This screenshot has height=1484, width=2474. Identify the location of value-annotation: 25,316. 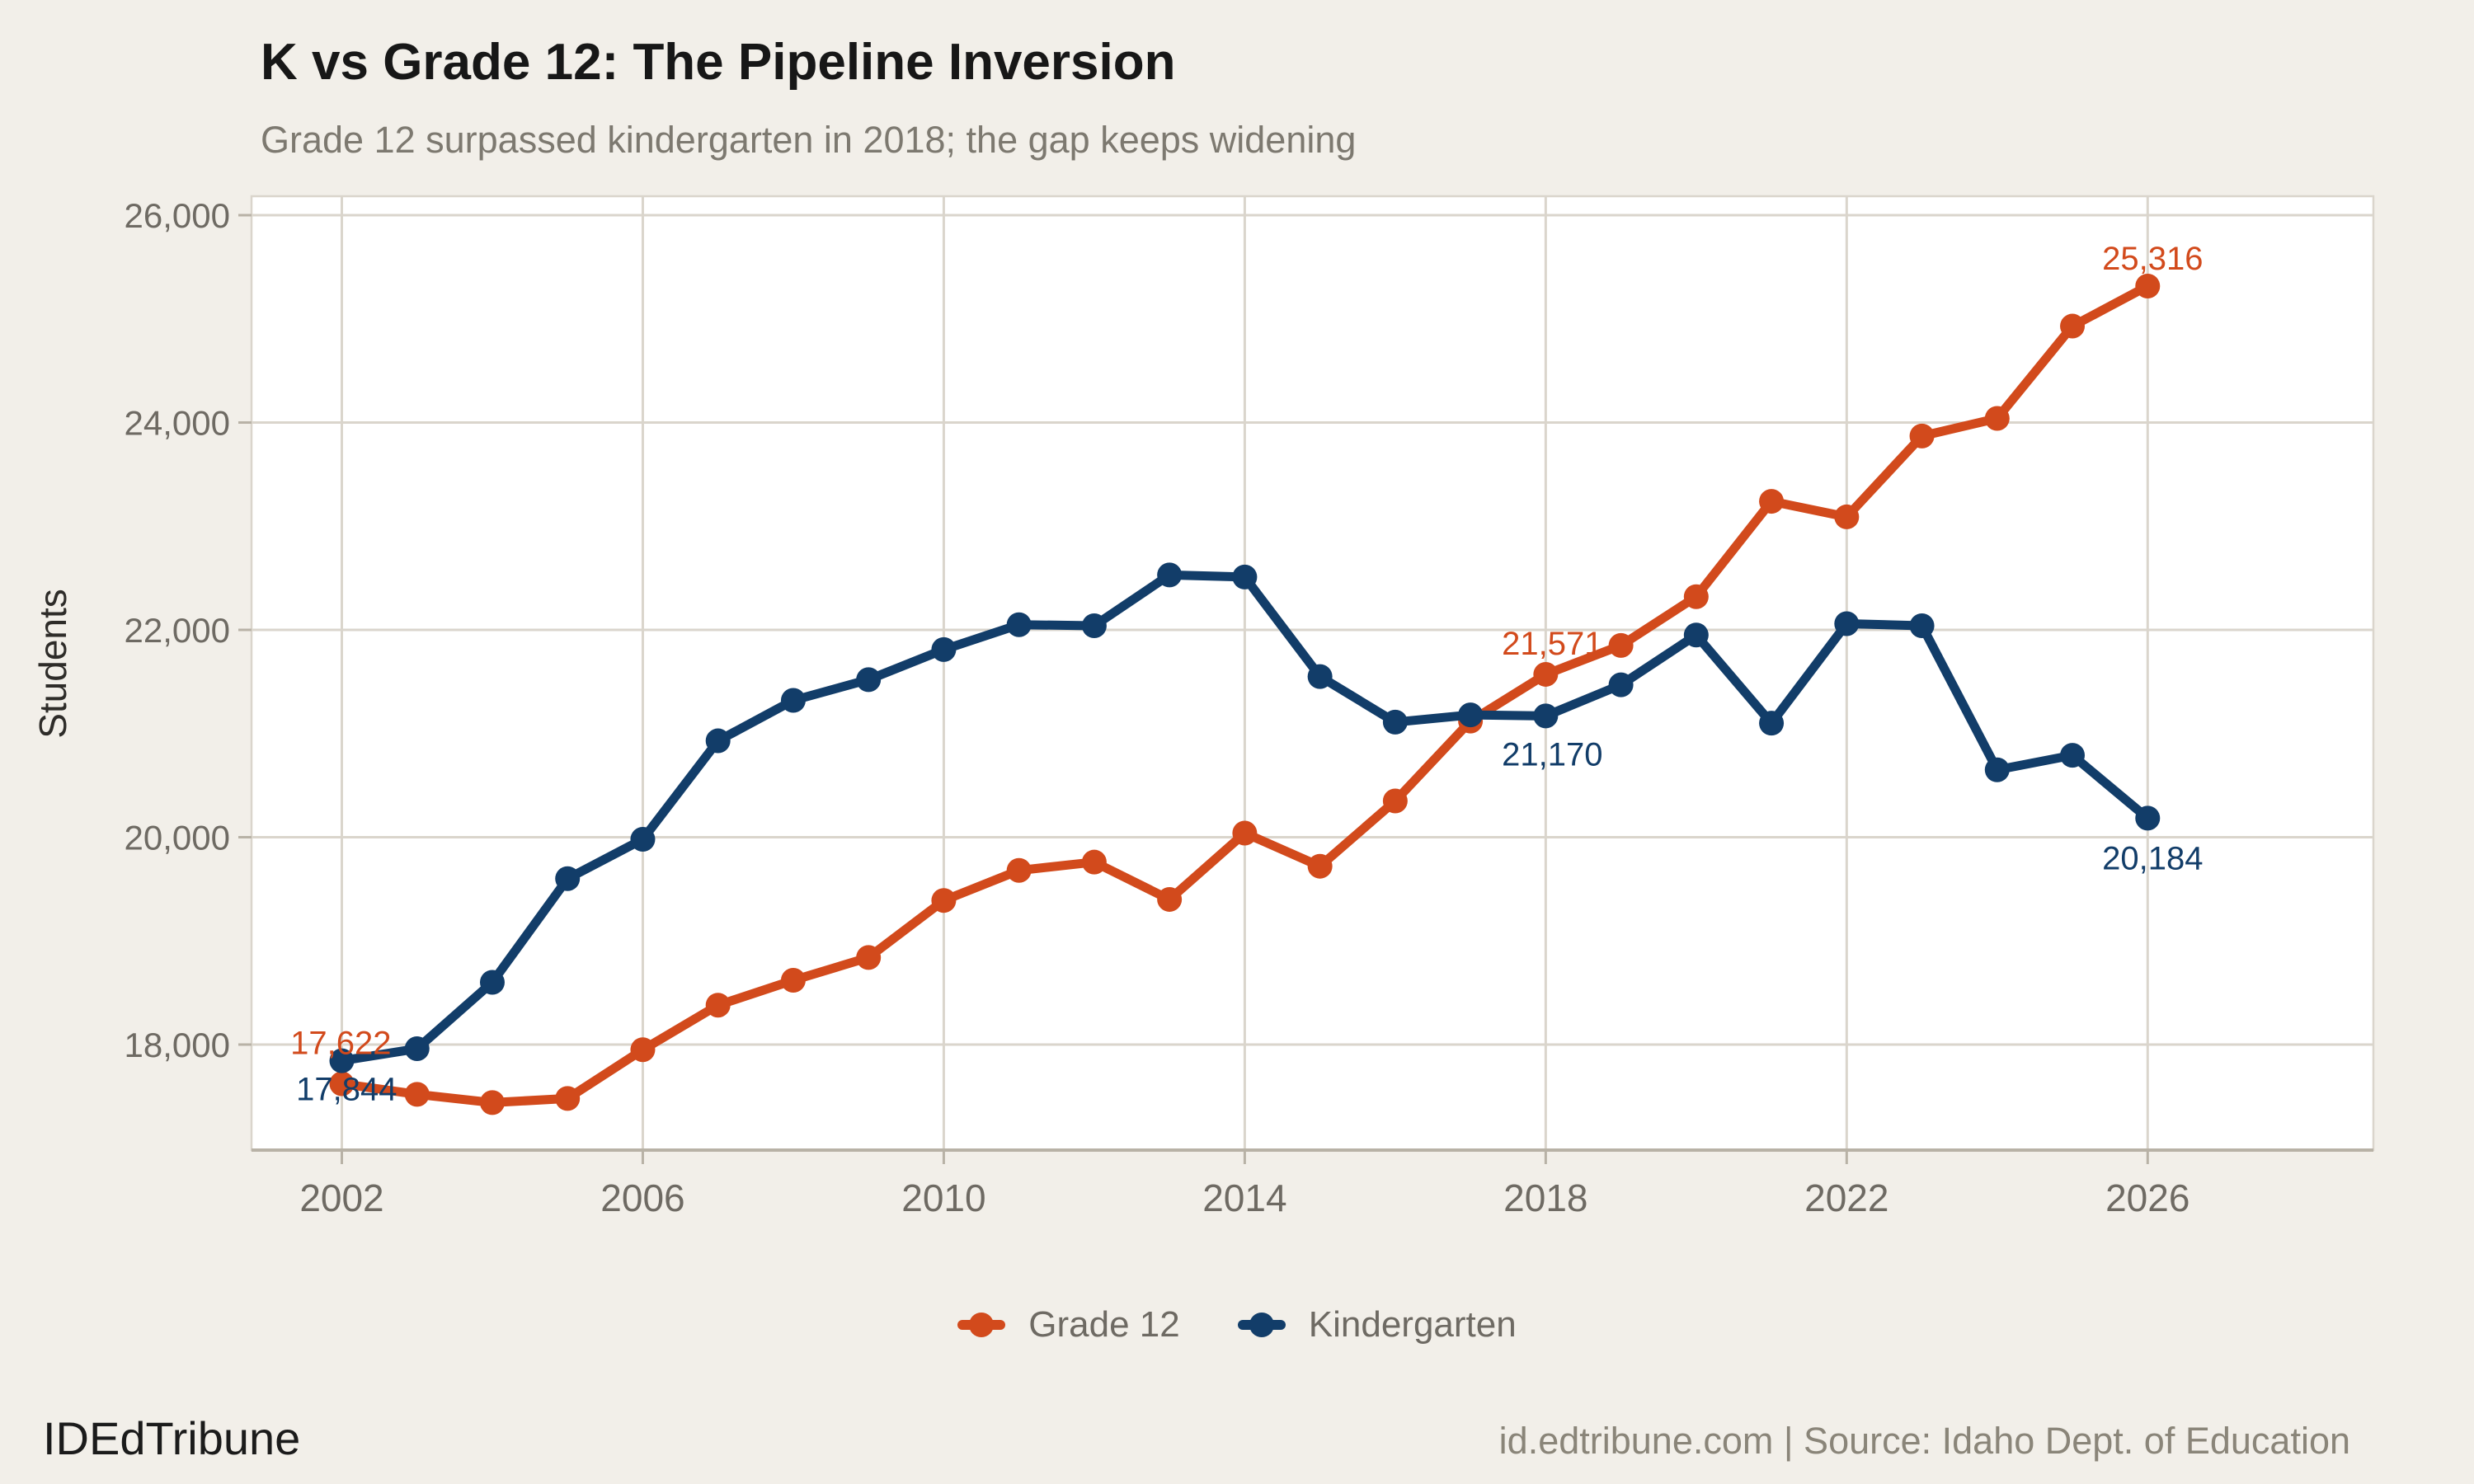
(2152, 259).